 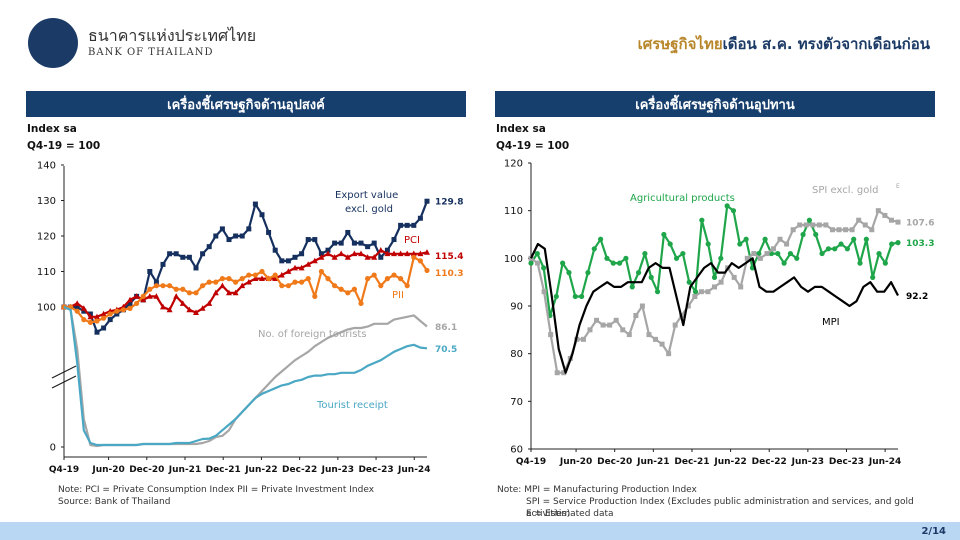 I want to click on series-end-label: 107.6, so click(x=920, y=224).